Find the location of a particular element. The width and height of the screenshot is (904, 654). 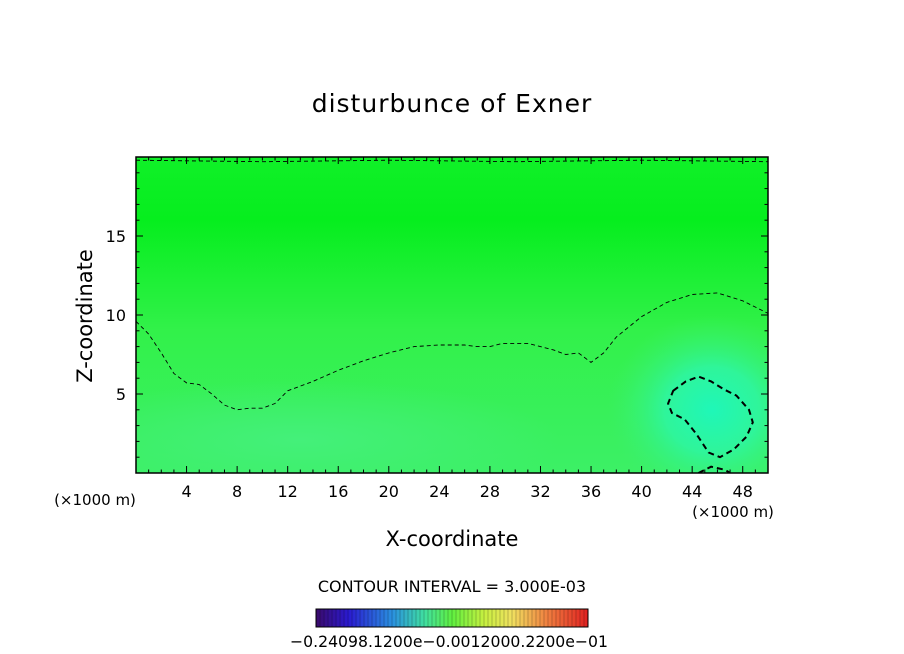

colorbar-ticks is located at coordinates (452, 618).